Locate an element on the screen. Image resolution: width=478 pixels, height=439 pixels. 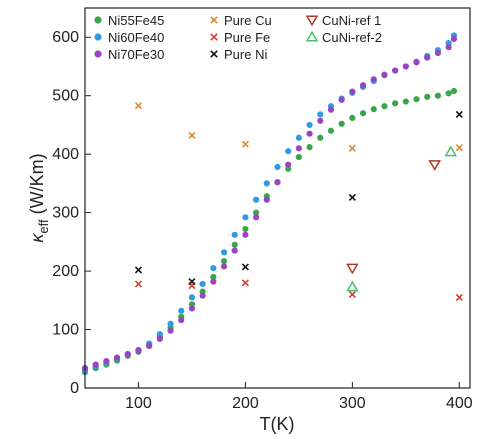
legend-marker-pure-fe is located at coordinates (214, 37).